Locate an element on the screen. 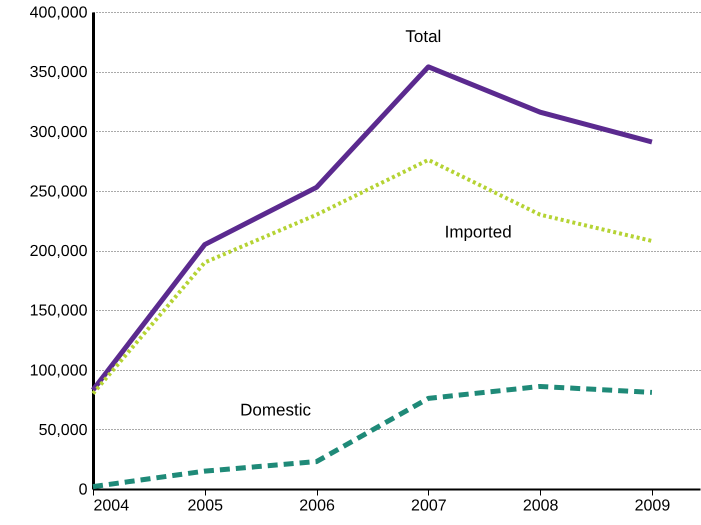  y-tick-label: 0 is located at coordinates (83, 490).